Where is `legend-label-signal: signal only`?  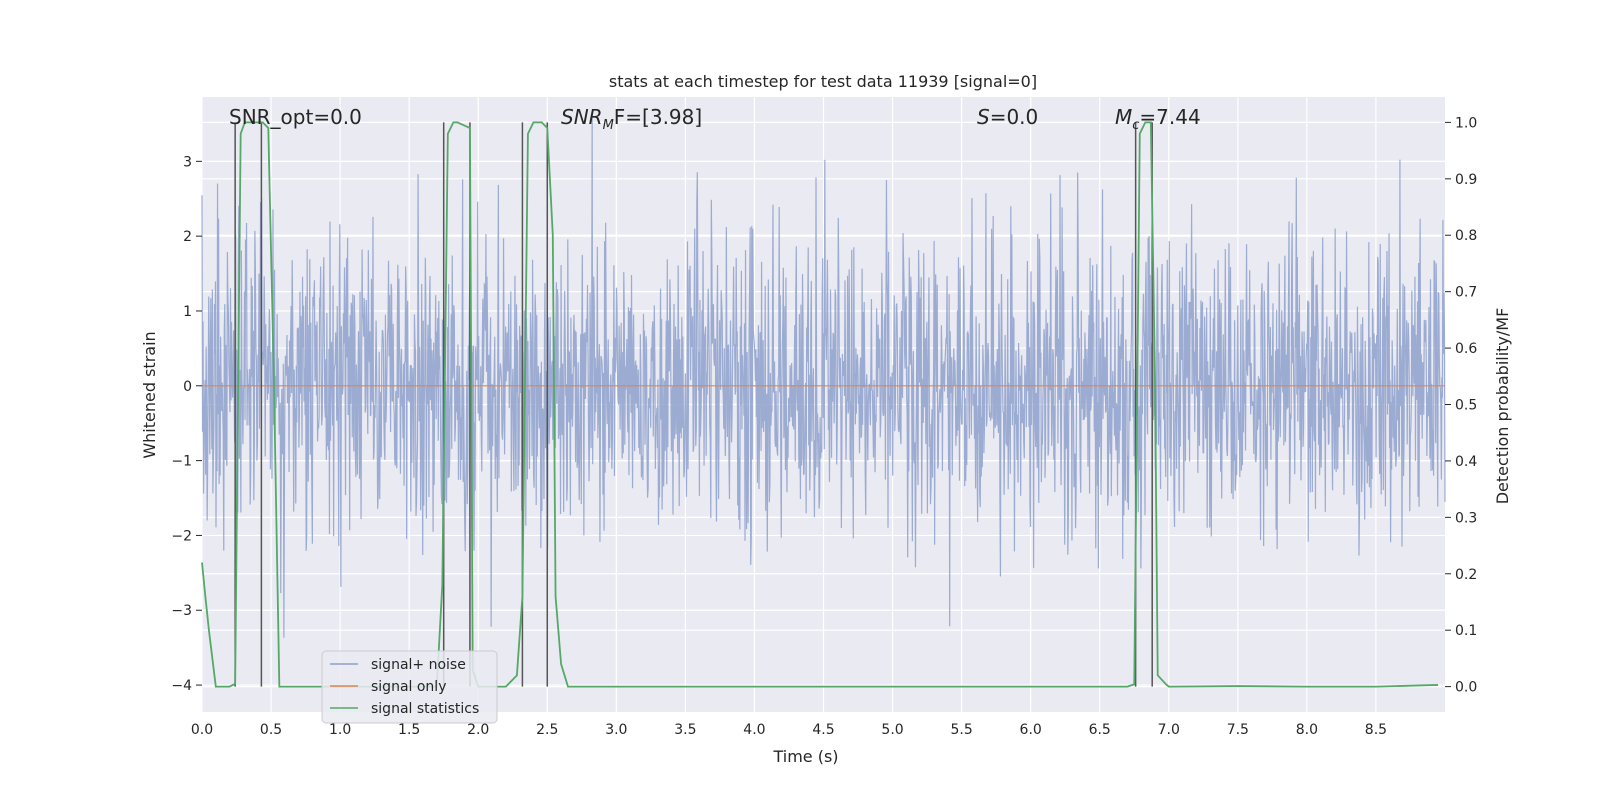
legend-label-signal: signal only is located at coordinates (408, 687).